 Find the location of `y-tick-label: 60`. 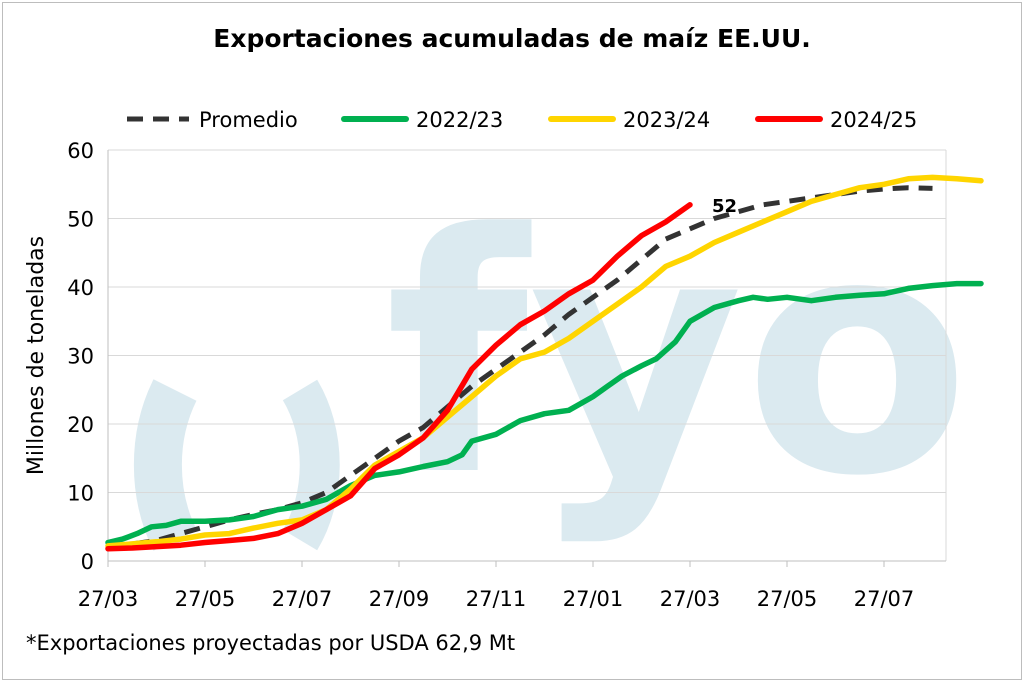

y-tick-label: 60 is located at coordinates (80, 151).